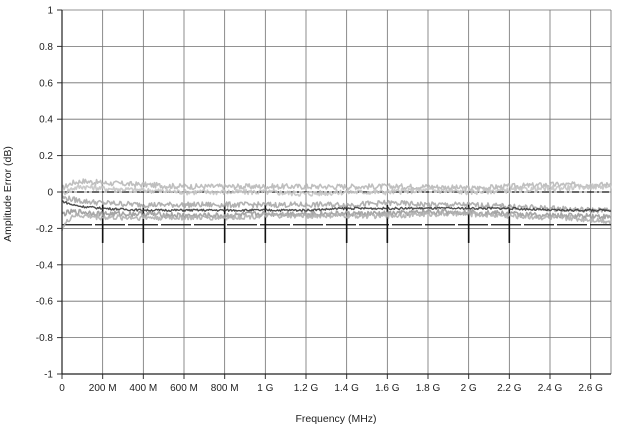  What do you see at coordinates (50, 193) in the screenshot?
I see `y-tick-label: 0` at bounding box center [50, 193].